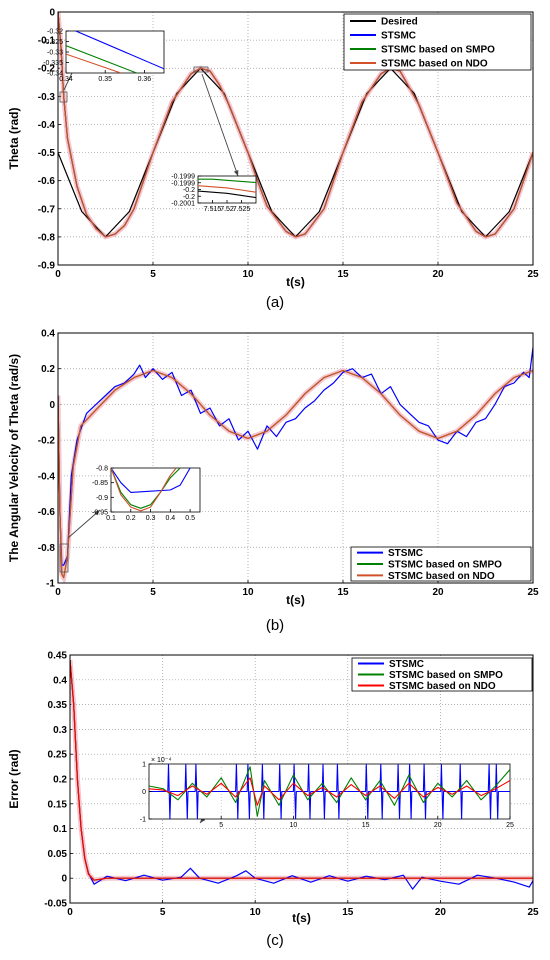 This screenshot has height=960, width=550. I want to click on y-axis-label: Theta (rad), so click(14, 138).